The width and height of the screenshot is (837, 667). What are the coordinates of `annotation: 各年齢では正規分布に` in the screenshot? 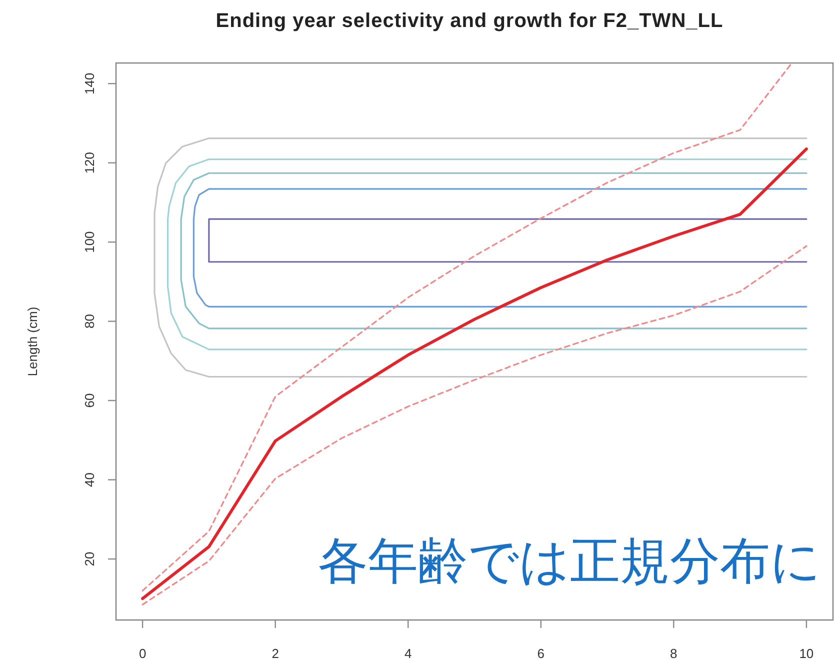 It's located at (569, 561).